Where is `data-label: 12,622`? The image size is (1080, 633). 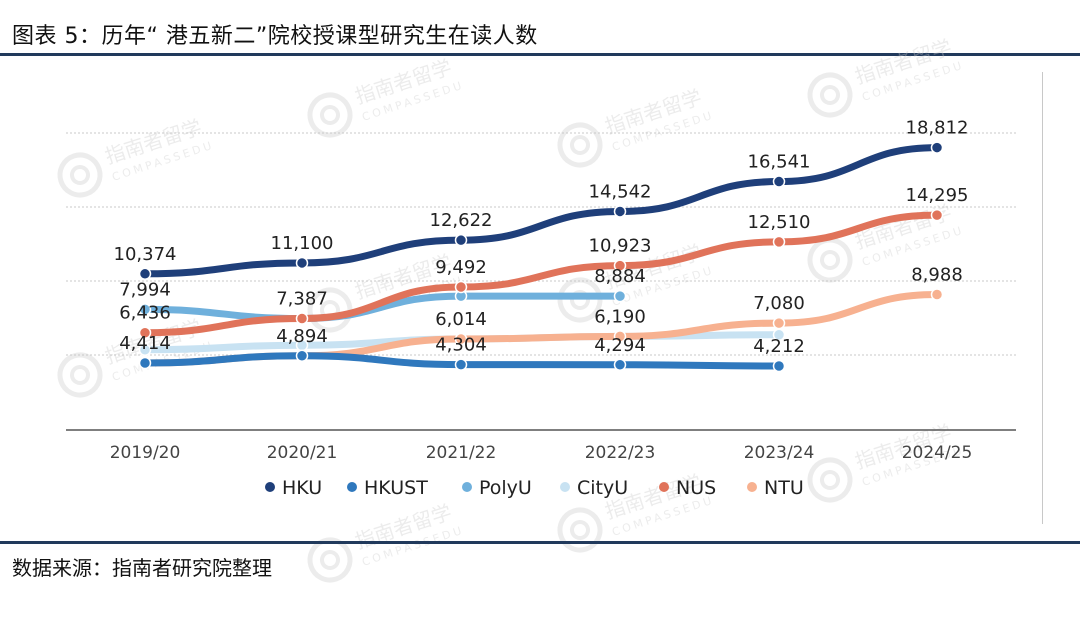 data-label: 12,622 is located at coordinates (461, 220).